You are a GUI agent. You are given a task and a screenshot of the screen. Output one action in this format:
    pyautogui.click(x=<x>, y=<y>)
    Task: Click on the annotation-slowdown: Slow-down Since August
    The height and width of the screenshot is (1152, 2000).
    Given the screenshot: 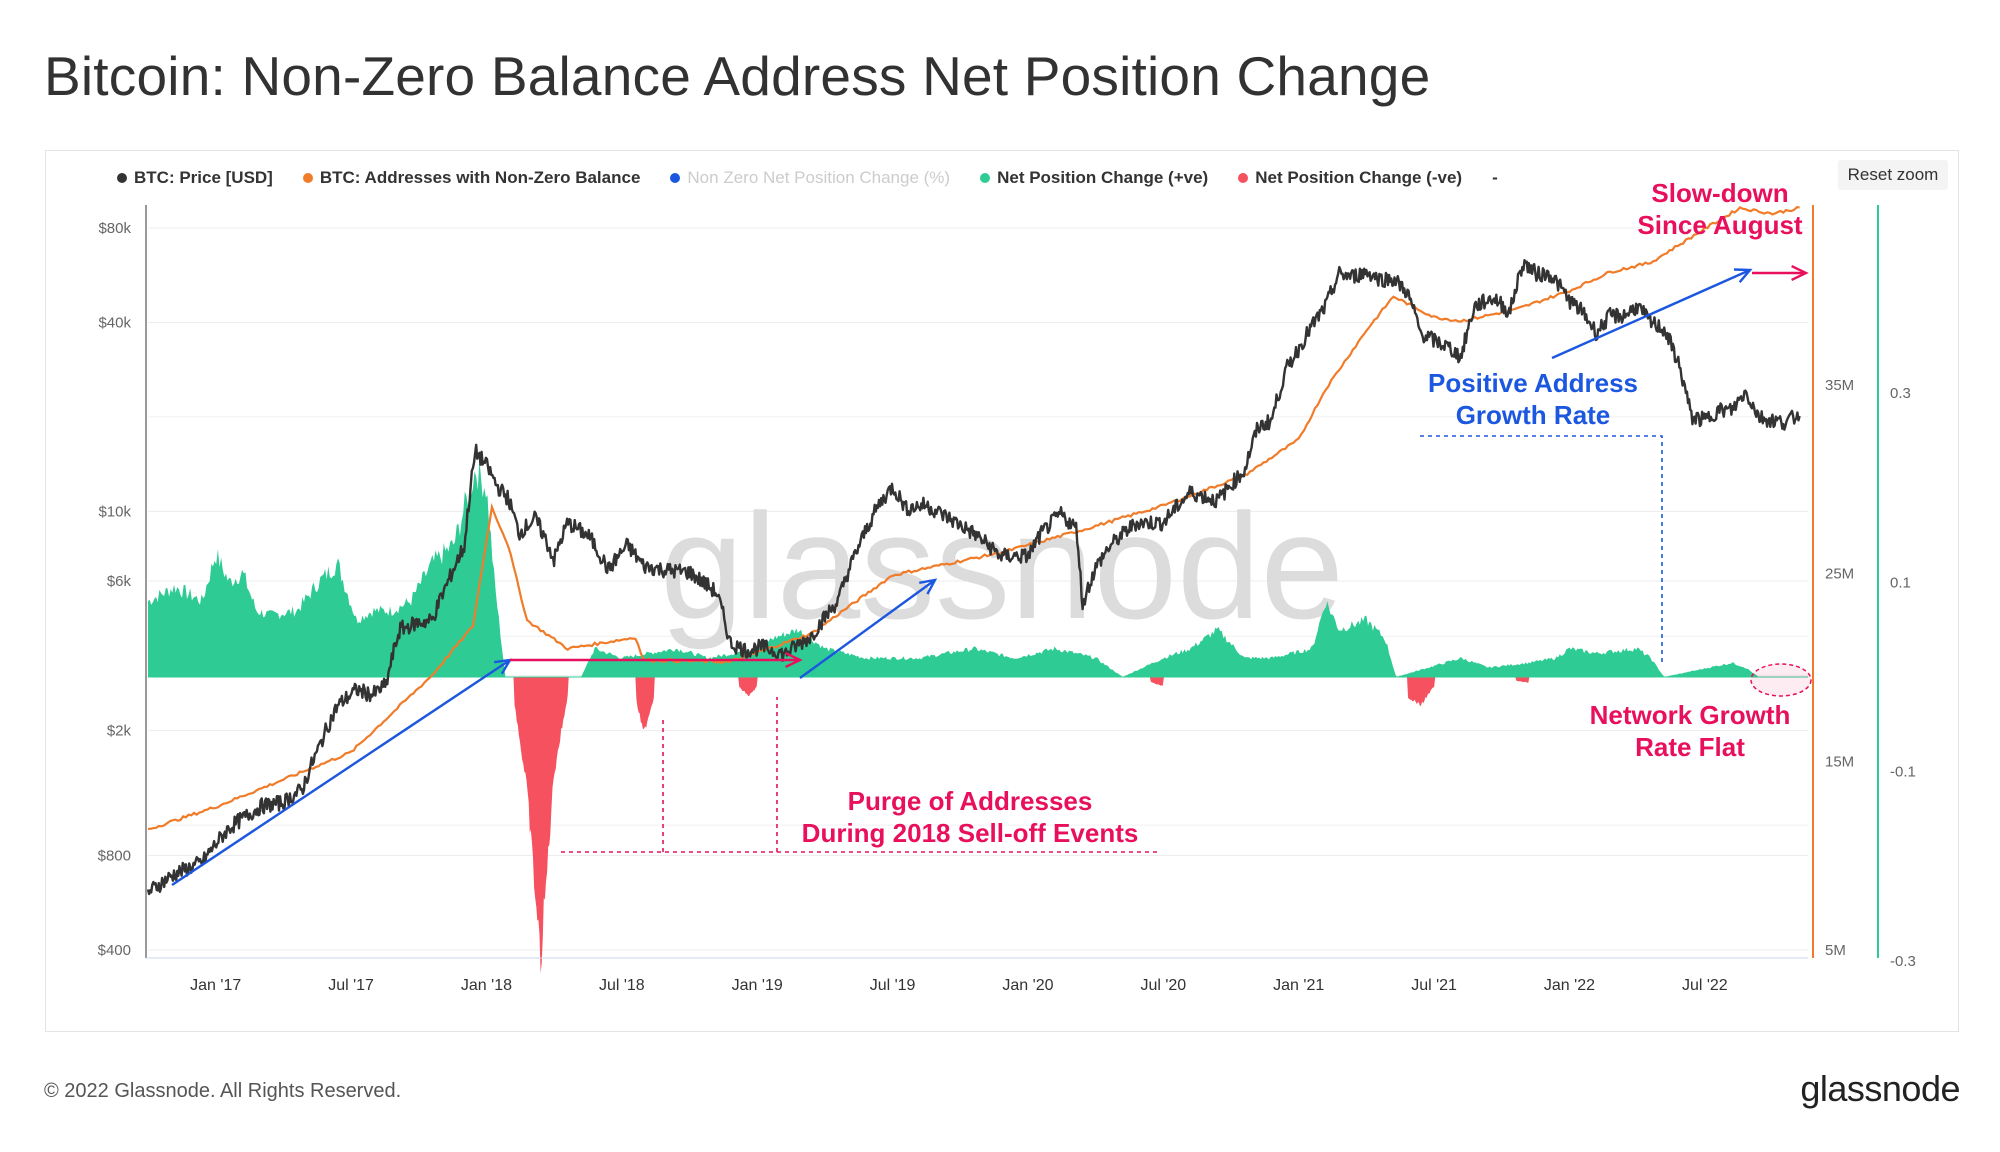 What is the action you would take?
    pyautogui.click(x=1720, y=209)
    